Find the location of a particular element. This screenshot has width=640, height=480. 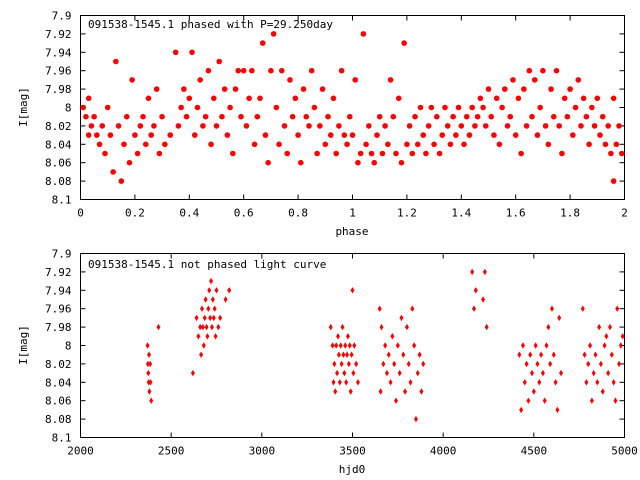

x-tick-label: 1.4 is located at coordinates (461, 213).